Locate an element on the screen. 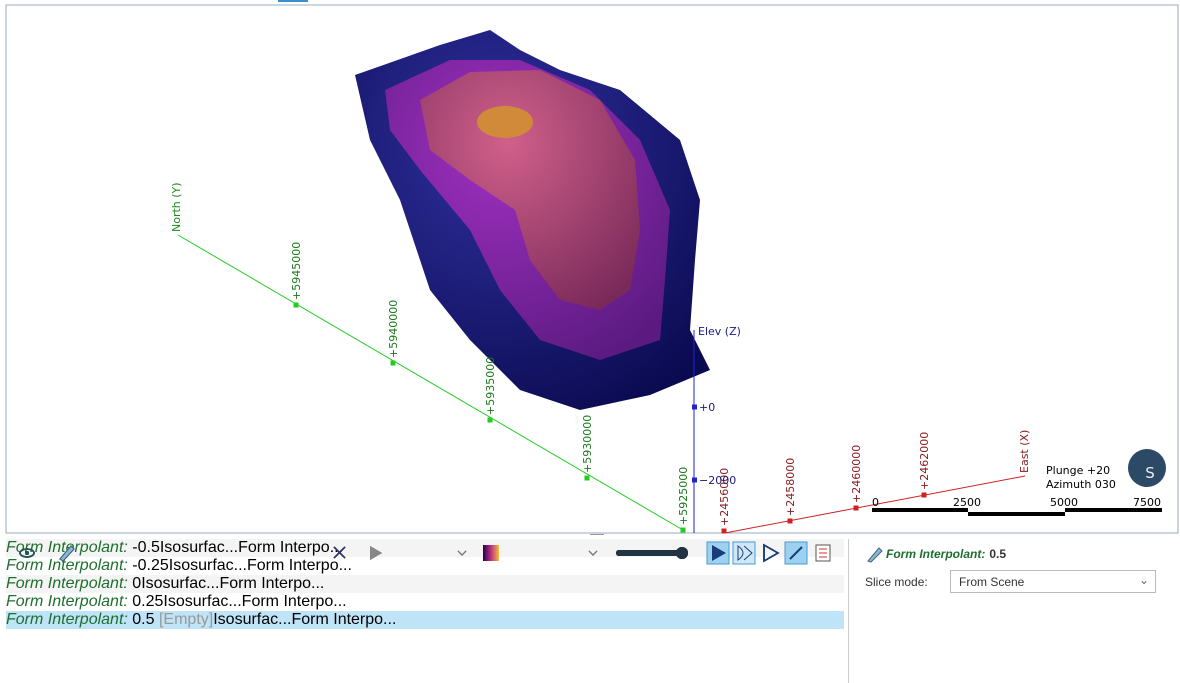  axis-tick-label: +5940000 is located at coordinates (393, 329).